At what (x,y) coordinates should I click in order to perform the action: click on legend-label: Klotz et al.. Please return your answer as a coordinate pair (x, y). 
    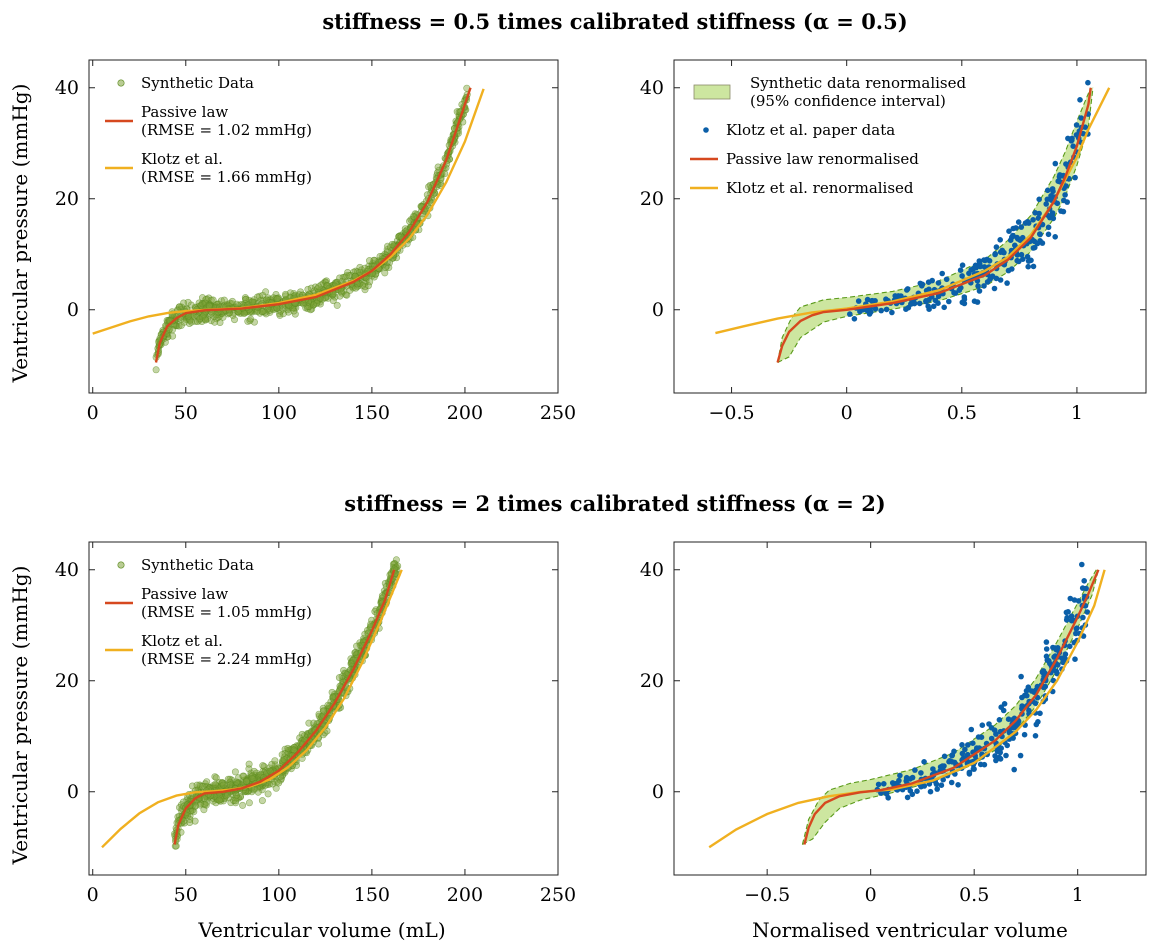
    Looking at the image, I should click on (182, 641).